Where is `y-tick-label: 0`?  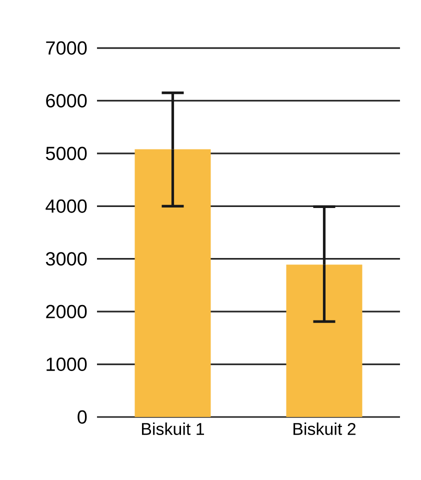
y-tick-label: 0 is located at coordinates (82, 417).